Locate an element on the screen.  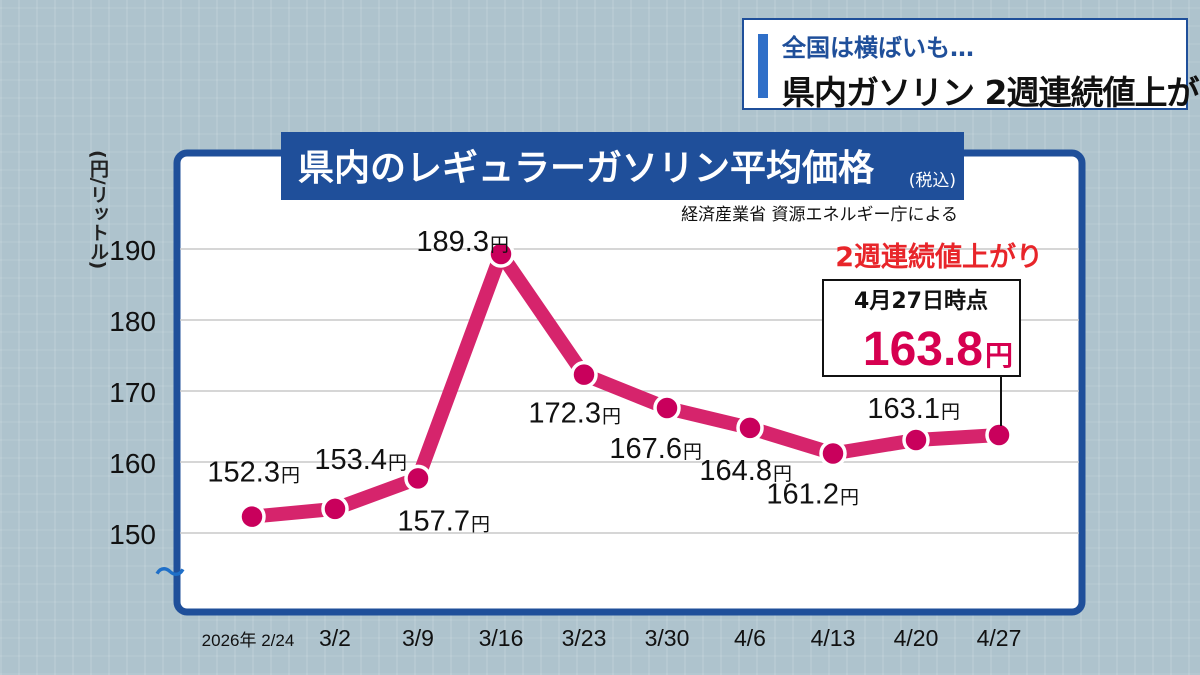
data-label: 152.3 円 is located at coordinates (253, 473).